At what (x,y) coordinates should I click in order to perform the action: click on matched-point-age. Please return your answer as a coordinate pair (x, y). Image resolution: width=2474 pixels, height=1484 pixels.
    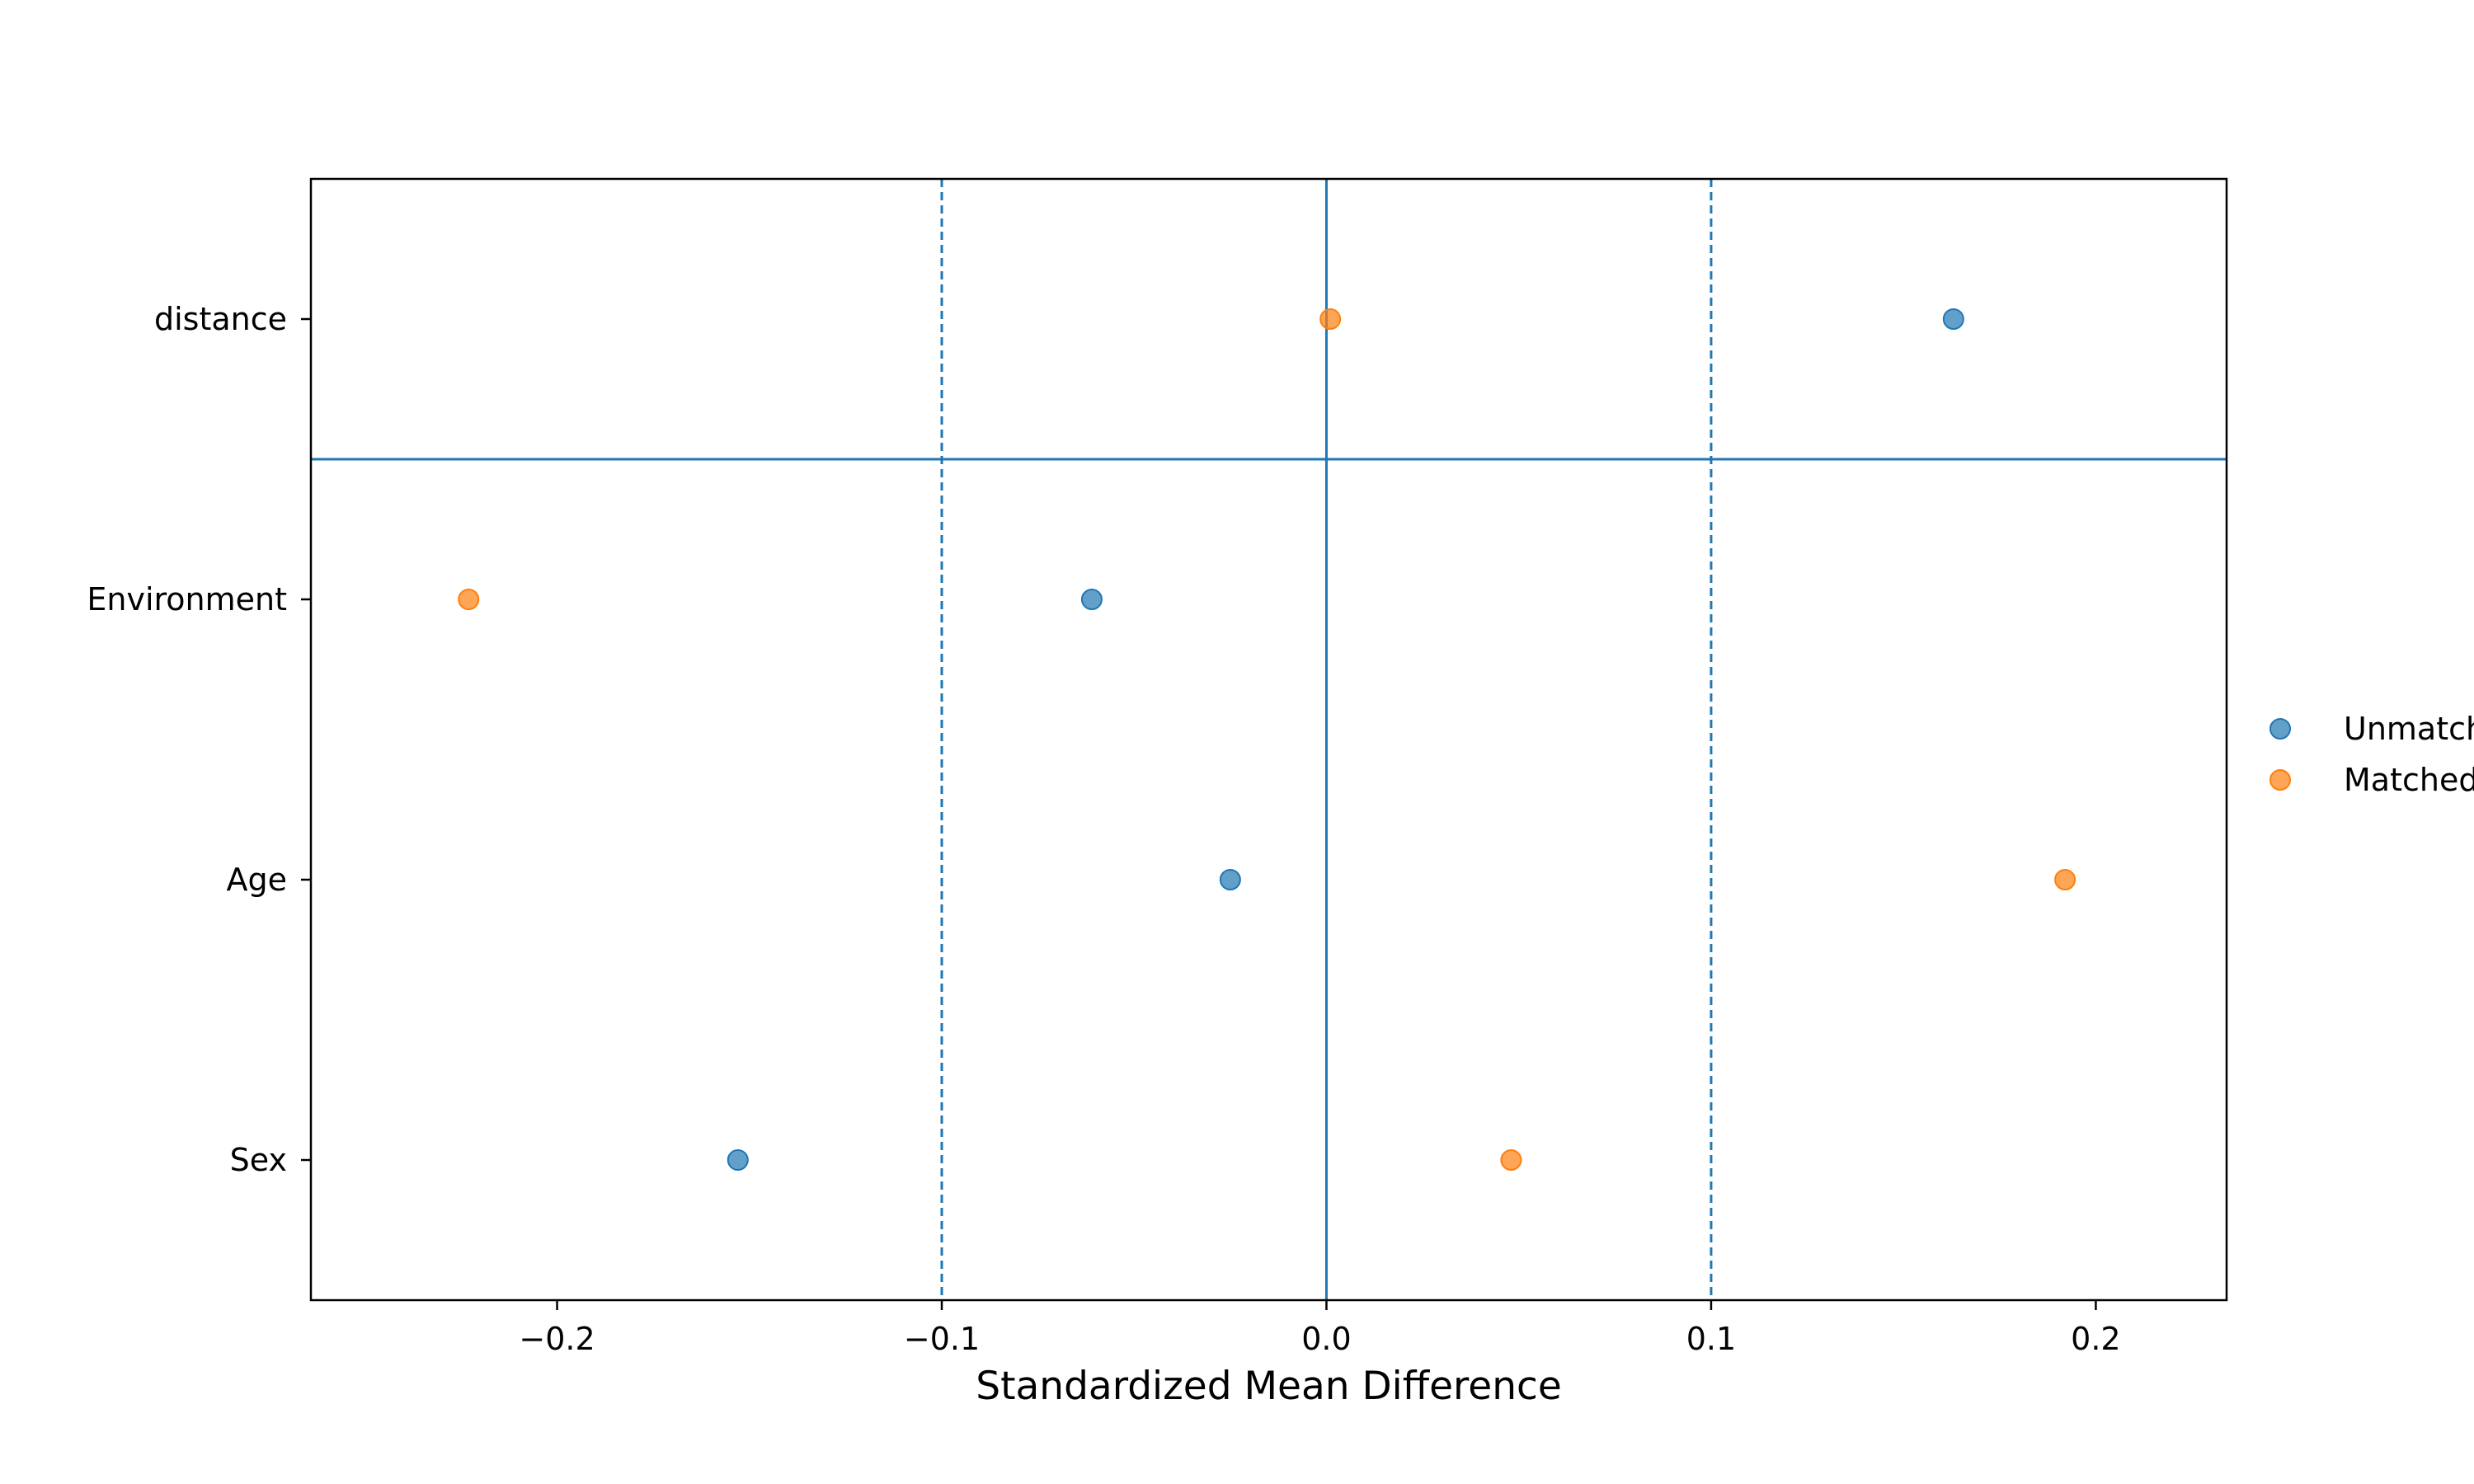
    Looking at the image, I should click on (2065, 879).